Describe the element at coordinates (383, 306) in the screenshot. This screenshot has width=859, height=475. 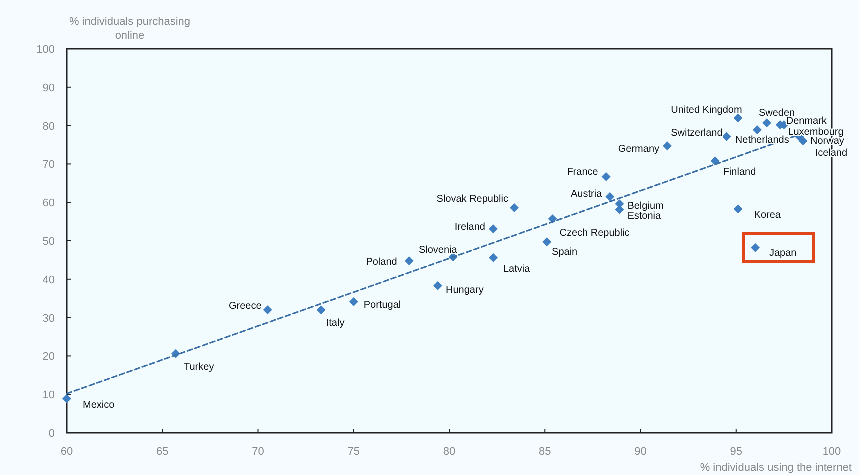
I see `annotation: Portugal` at that location.